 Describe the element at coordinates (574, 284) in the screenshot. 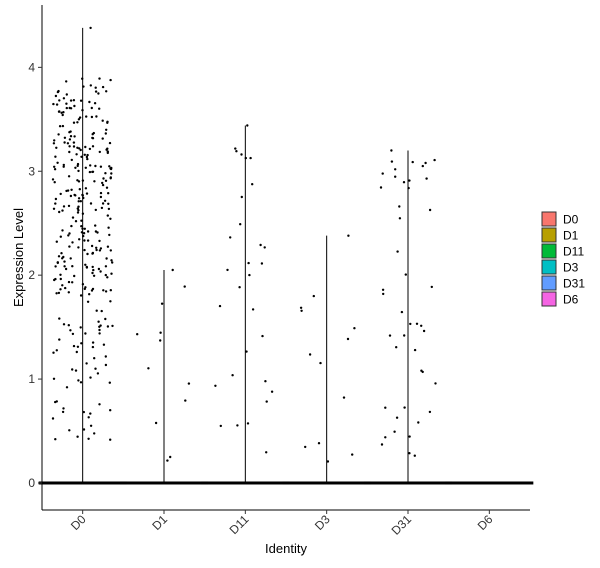

I see `legend-label-D31: D31` at that location.